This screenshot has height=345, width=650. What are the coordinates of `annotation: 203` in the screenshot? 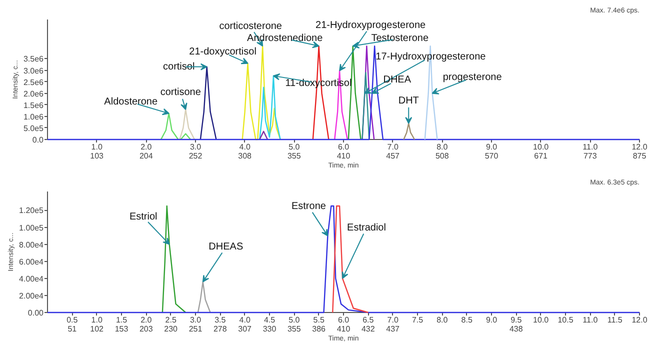 It's located at (146, 329).